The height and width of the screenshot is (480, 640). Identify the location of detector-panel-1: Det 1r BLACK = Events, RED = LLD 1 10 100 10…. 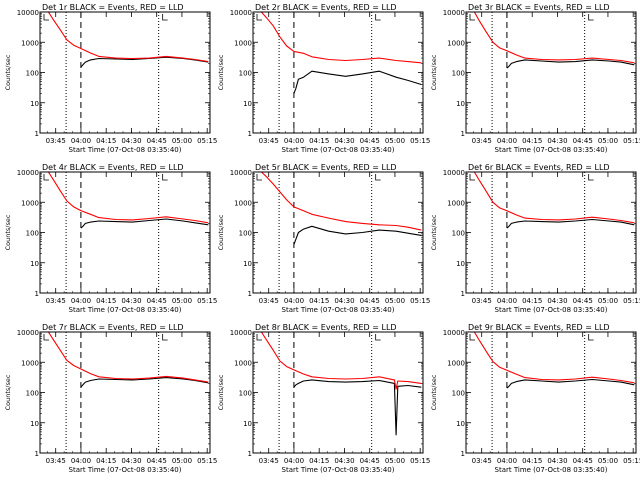
(110, 78).